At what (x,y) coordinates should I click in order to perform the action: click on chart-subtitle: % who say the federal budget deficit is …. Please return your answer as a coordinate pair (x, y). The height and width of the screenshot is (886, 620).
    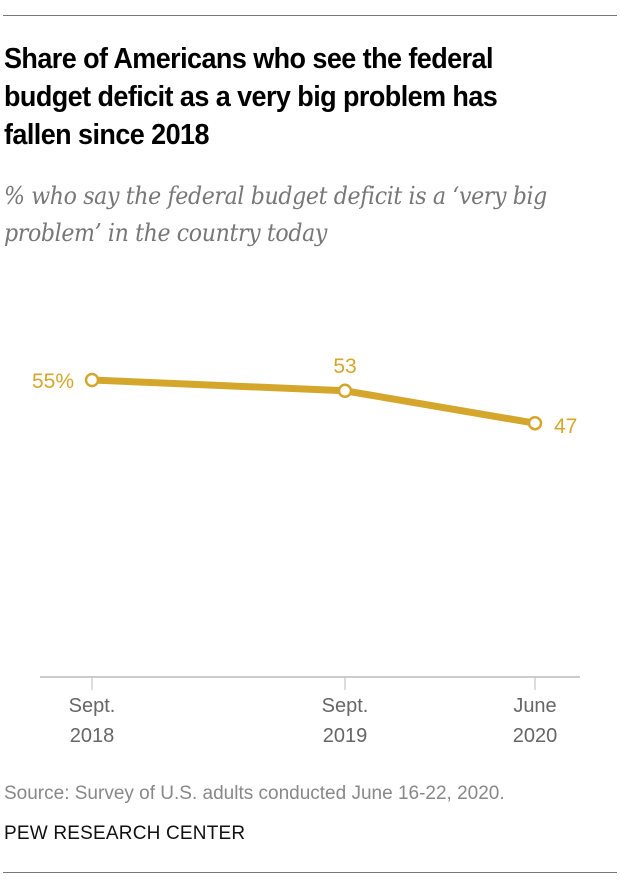
    Looking at the image, I should click on (275, 214).